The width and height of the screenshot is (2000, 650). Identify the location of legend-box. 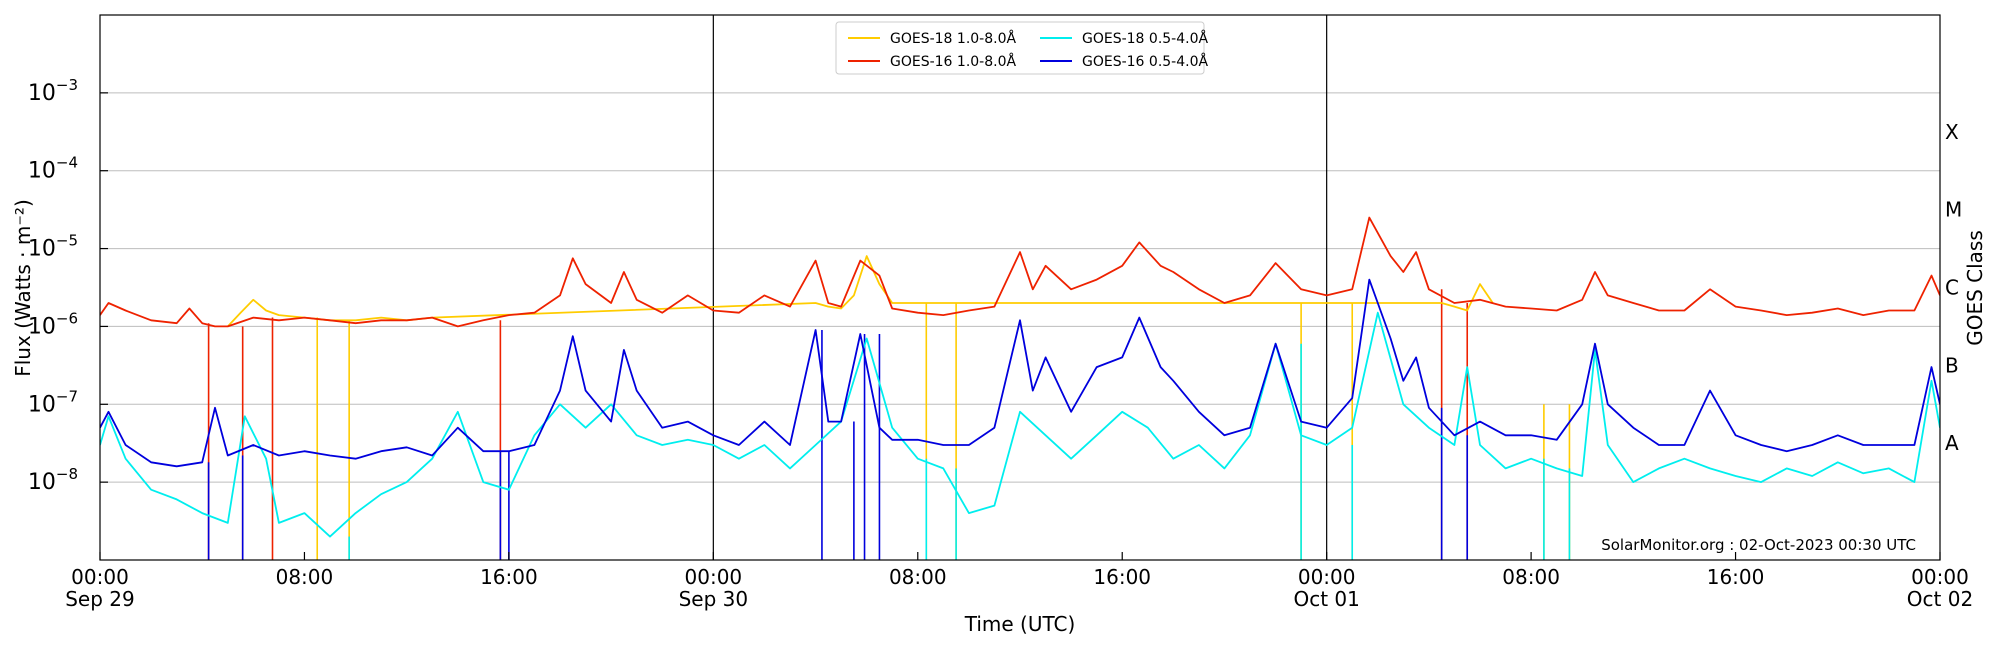
(1020, 48).